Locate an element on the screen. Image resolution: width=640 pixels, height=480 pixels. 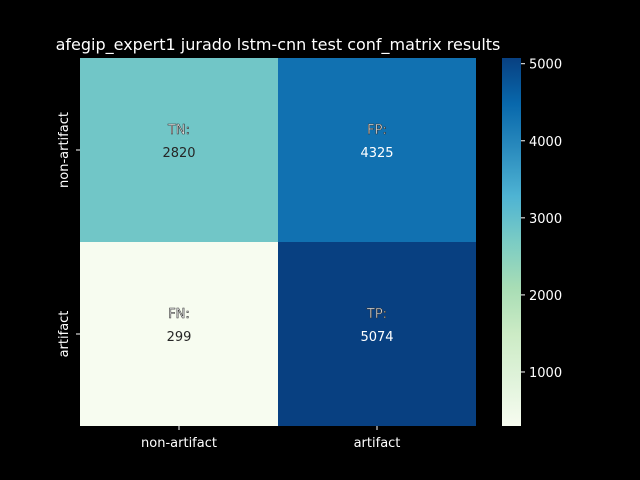
cell-label: TN: is located at coordinates (178, 130).